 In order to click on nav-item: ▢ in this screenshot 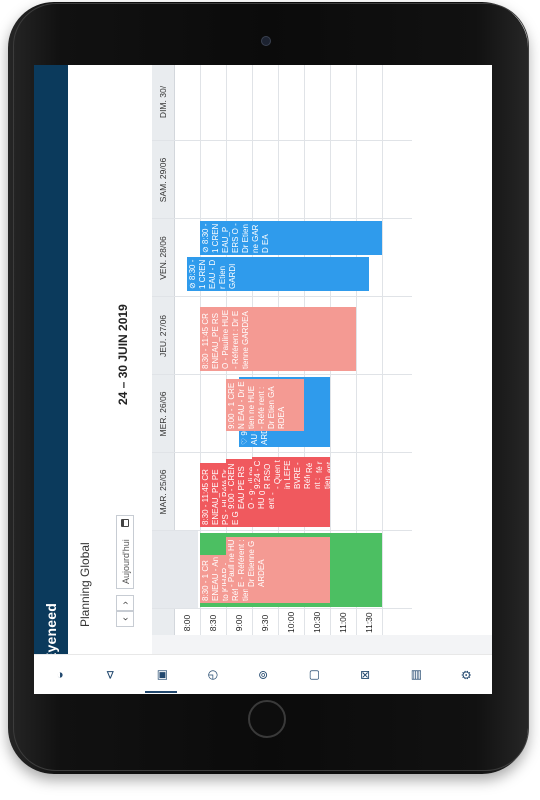, I will do `click(314, 674)`.